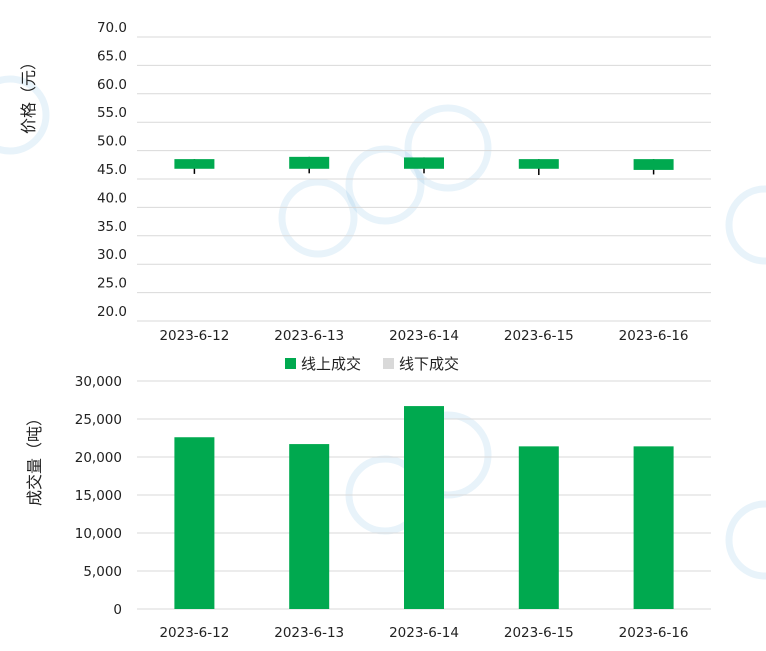 The width and height of the screenshot is (766, 651). I want to click on volume-x-tick-label: 2023-6-15, so click(539, 633).